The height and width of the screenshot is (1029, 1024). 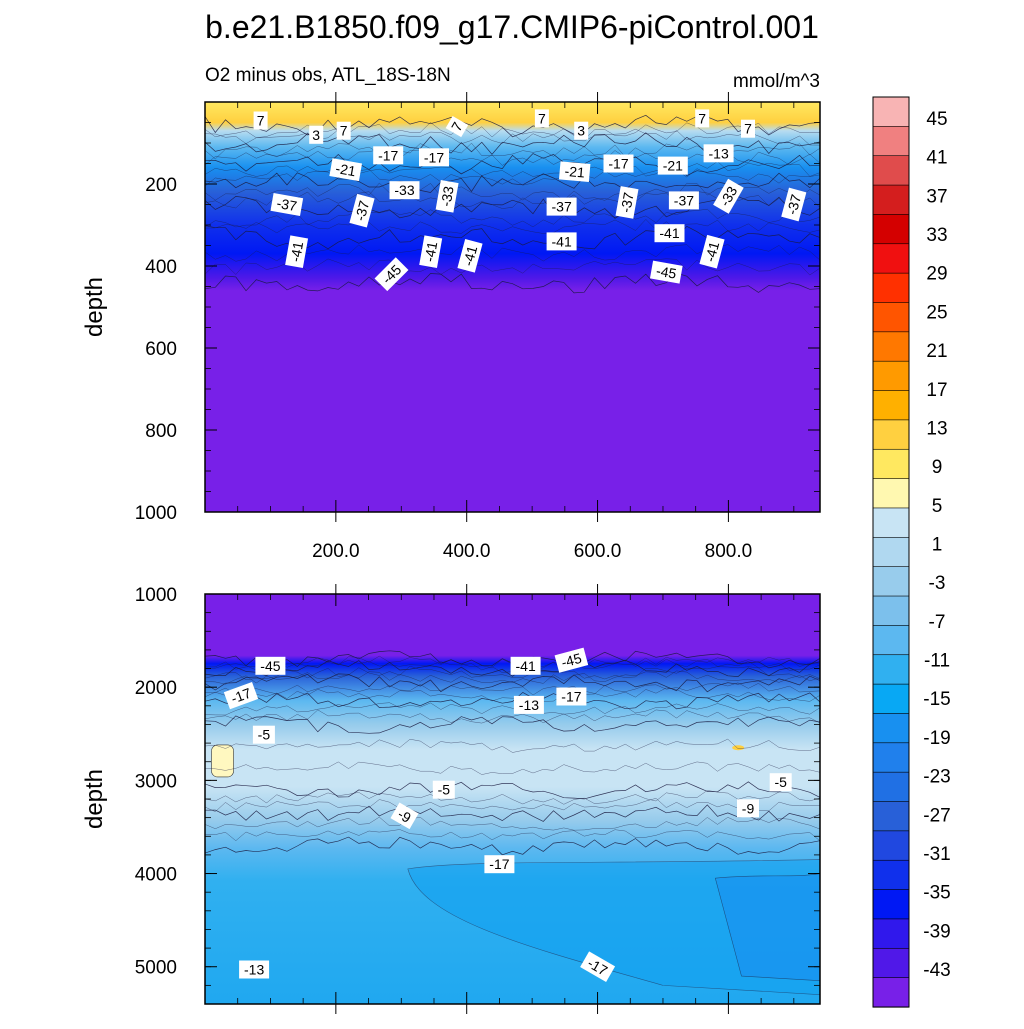 What do you see at coordinates (336, 551) in the screenshot?
I see `x-tick-label: 200.0` at bounding box center [336, 551].